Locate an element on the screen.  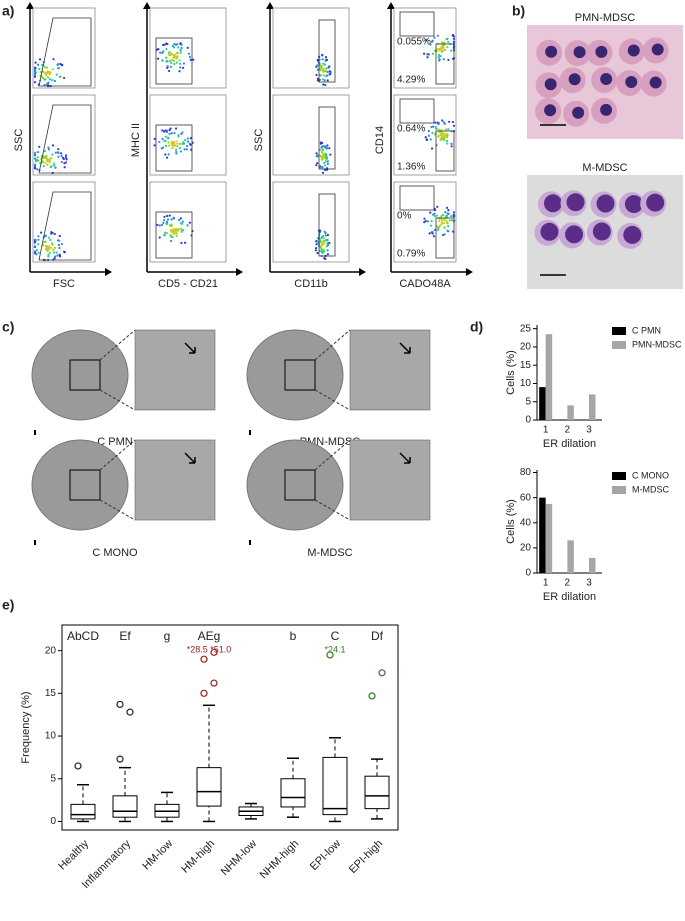
x-tick-label: NHM-high is located at coordinates (279, 859).